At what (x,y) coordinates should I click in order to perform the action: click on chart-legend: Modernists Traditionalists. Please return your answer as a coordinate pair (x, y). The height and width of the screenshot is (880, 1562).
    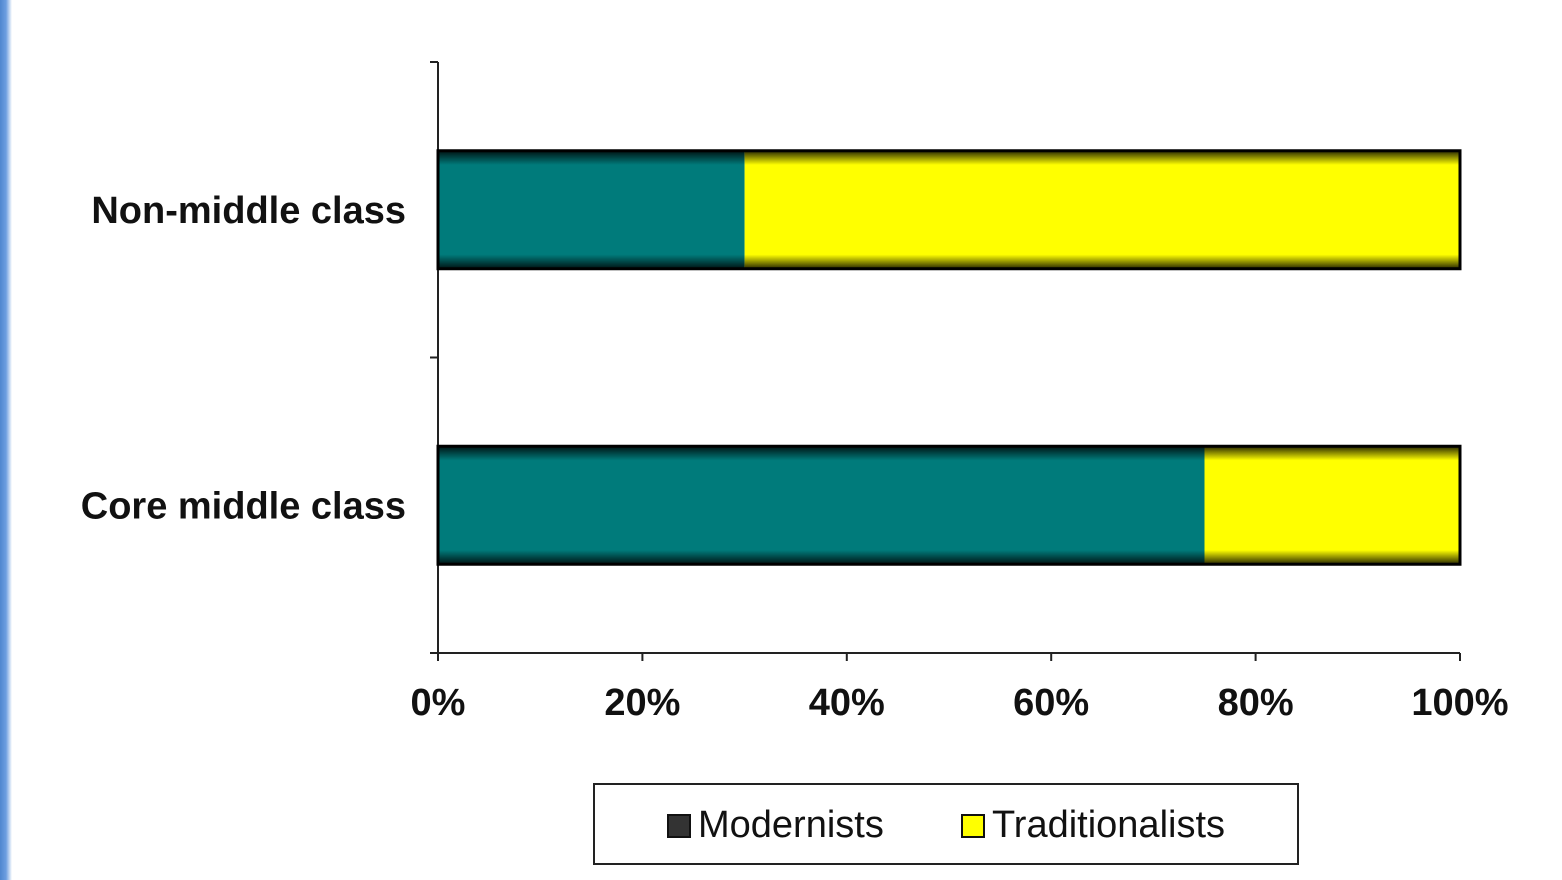
    Looking at the image, I should click on (946, 824).